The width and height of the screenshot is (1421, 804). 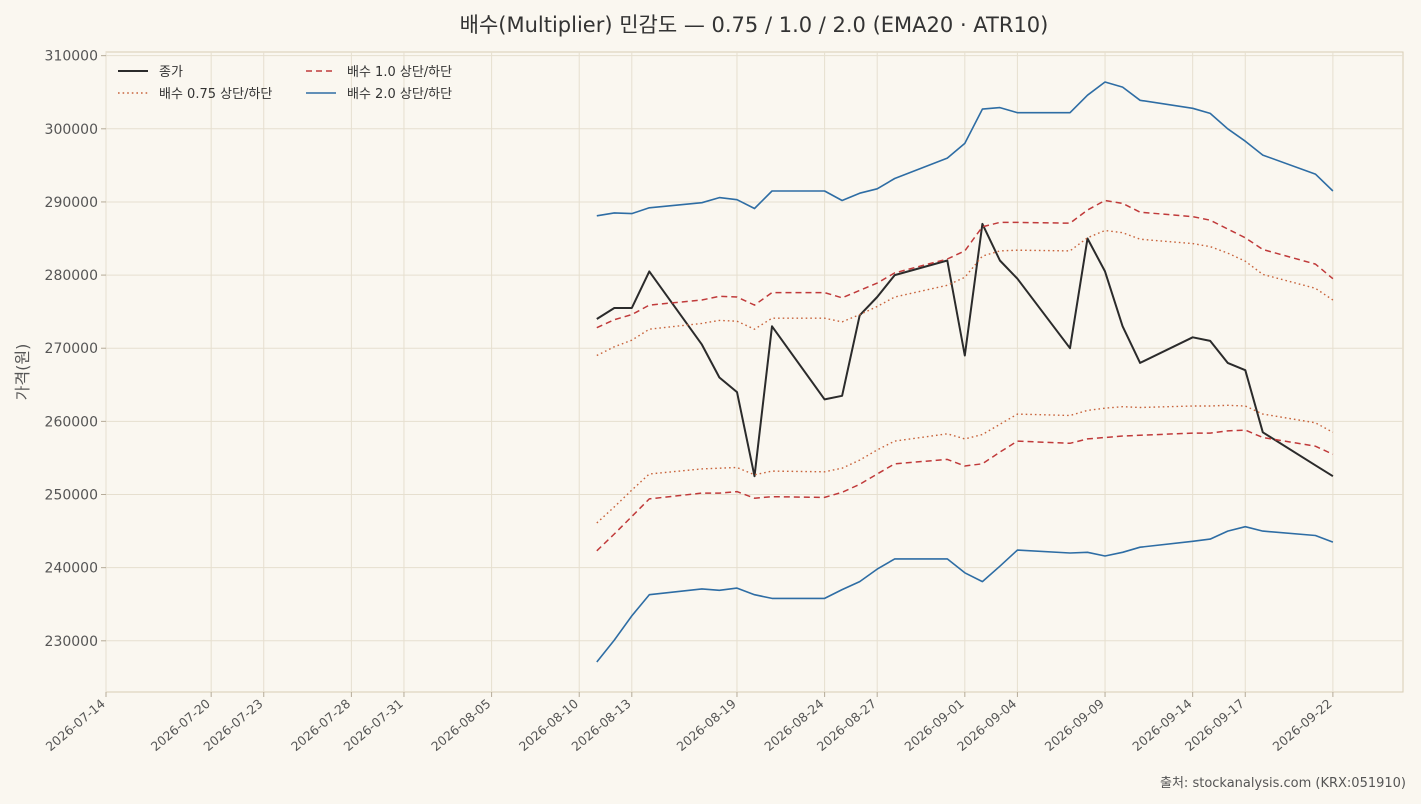 What do you see at coordinates (71, 349) in the screenshot?
I see `y-tick-label: 270000` at bounding box center [71, 349].